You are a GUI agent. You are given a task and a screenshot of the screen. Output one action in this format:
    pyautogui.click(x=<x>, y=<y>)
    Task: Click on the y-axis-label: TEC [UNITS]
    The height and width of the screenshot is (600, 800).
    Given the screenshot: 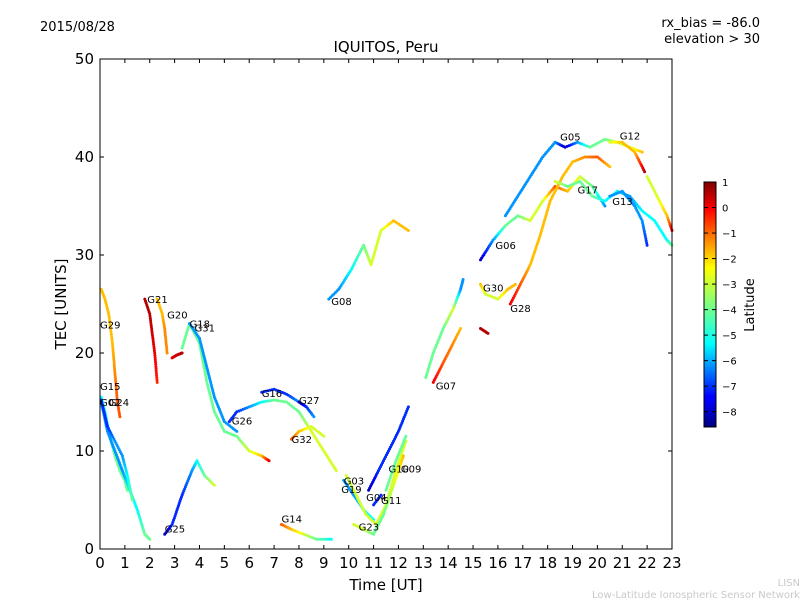 What is the action you would take?
    pyautogui.click(x=61, y=305)
    